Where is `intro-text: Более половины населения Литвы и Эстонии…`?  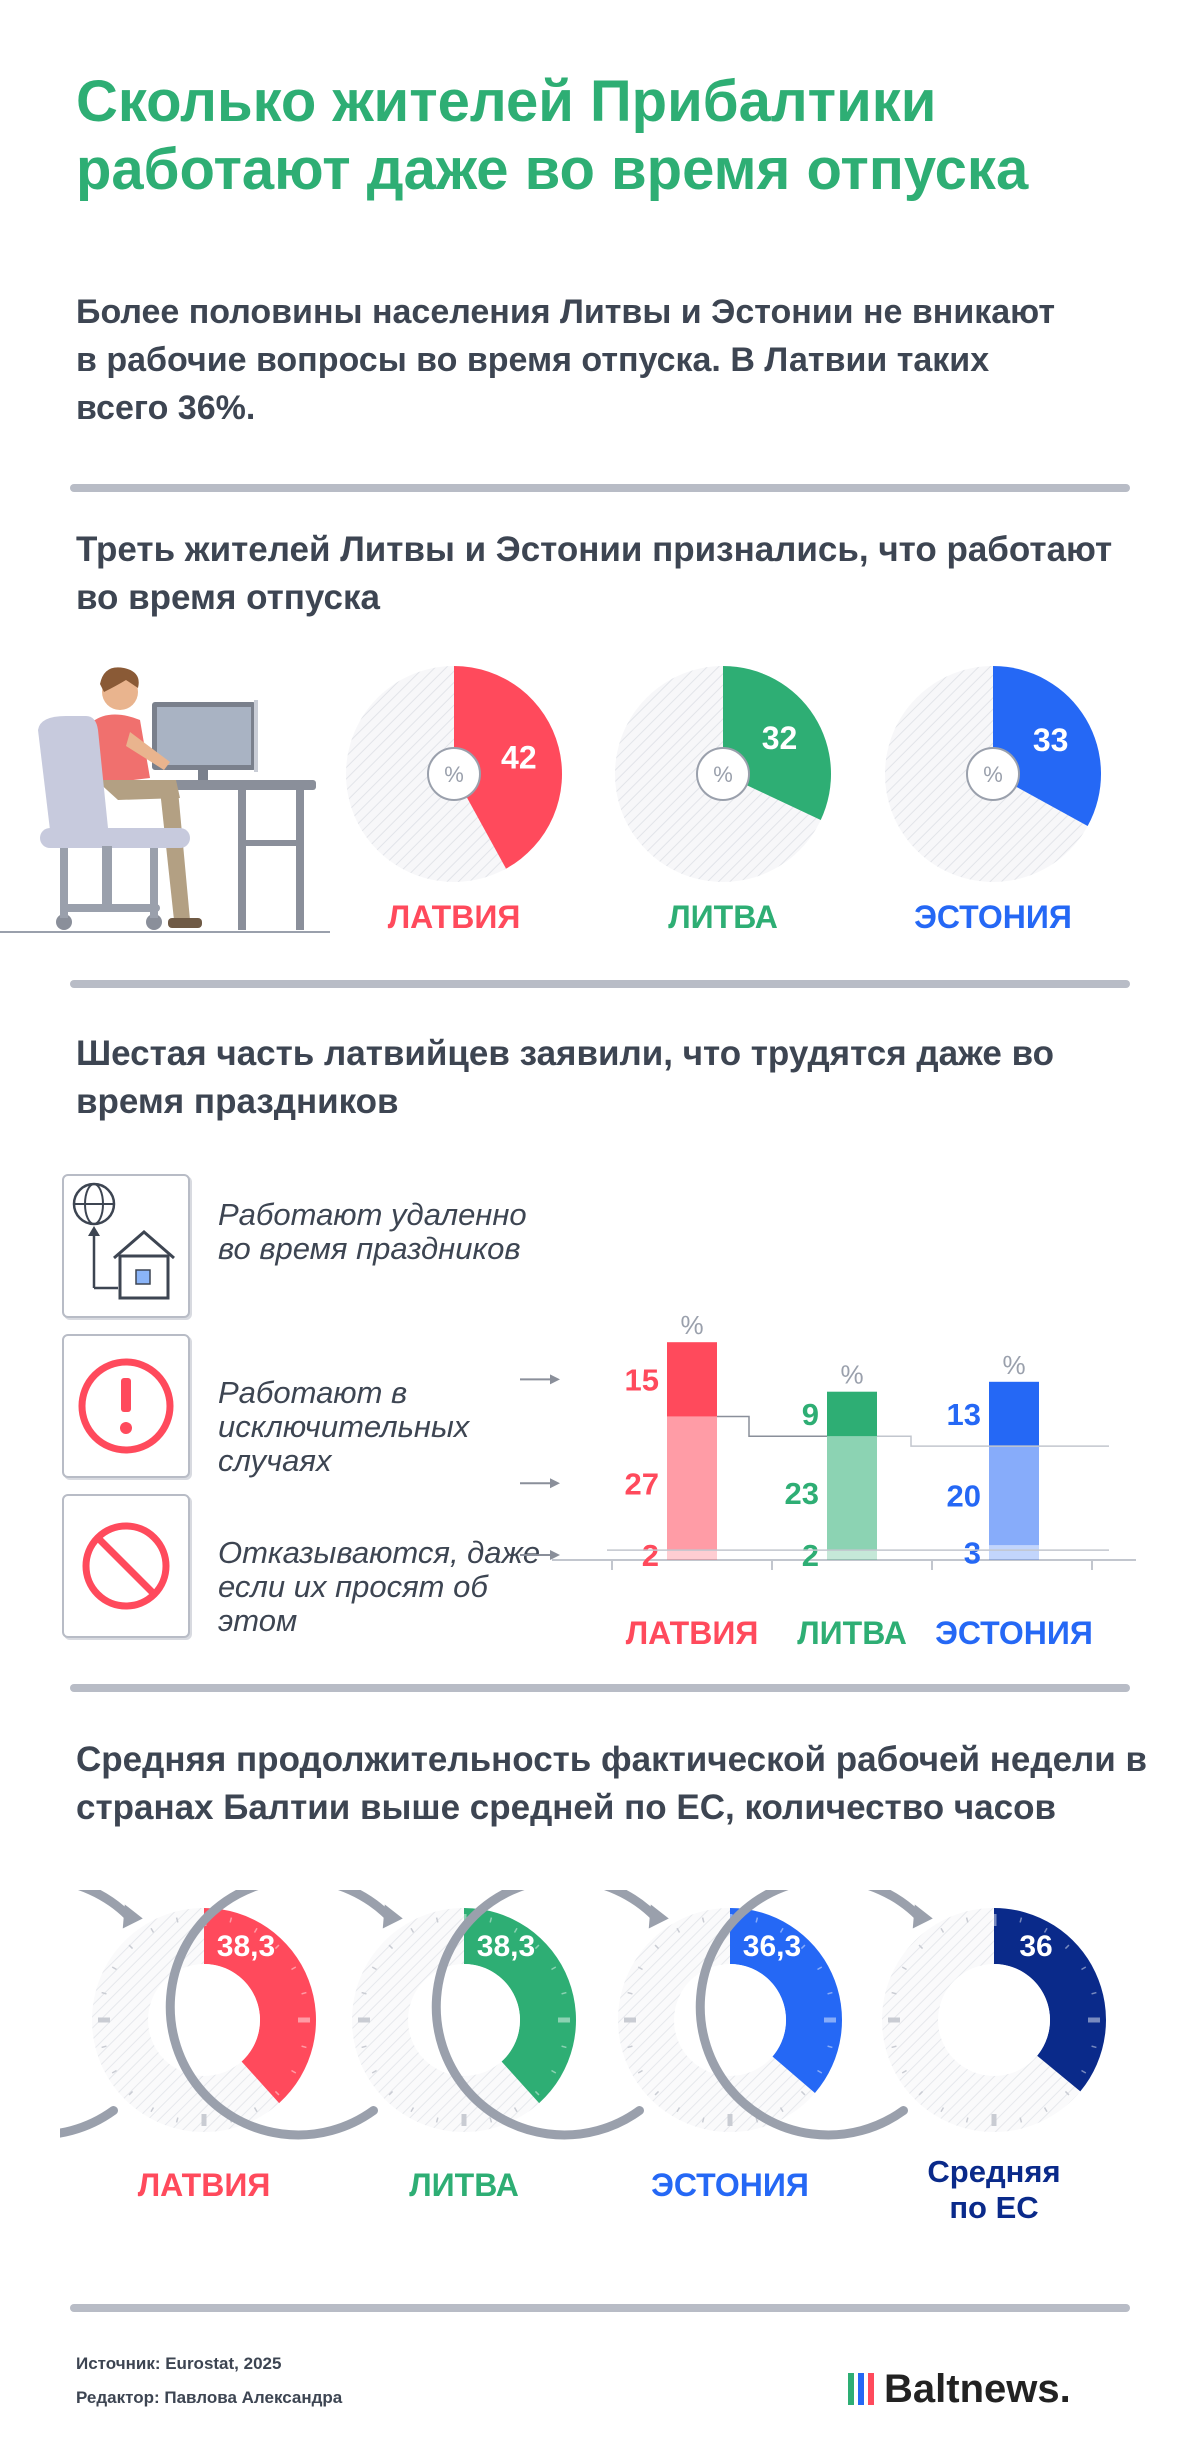
intro-text: Более половины населения Литвы и Эстонии… is located at coordinates (566, 360).